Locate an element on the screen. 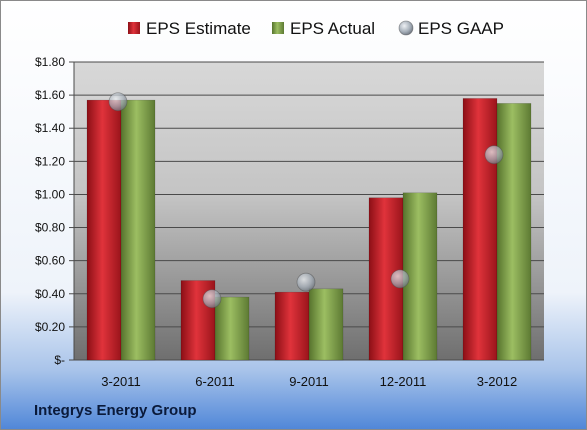 The height and width of the screenshot is (430, 587). x-tick-label: 3-2012 is located at coordinates (497, 381).